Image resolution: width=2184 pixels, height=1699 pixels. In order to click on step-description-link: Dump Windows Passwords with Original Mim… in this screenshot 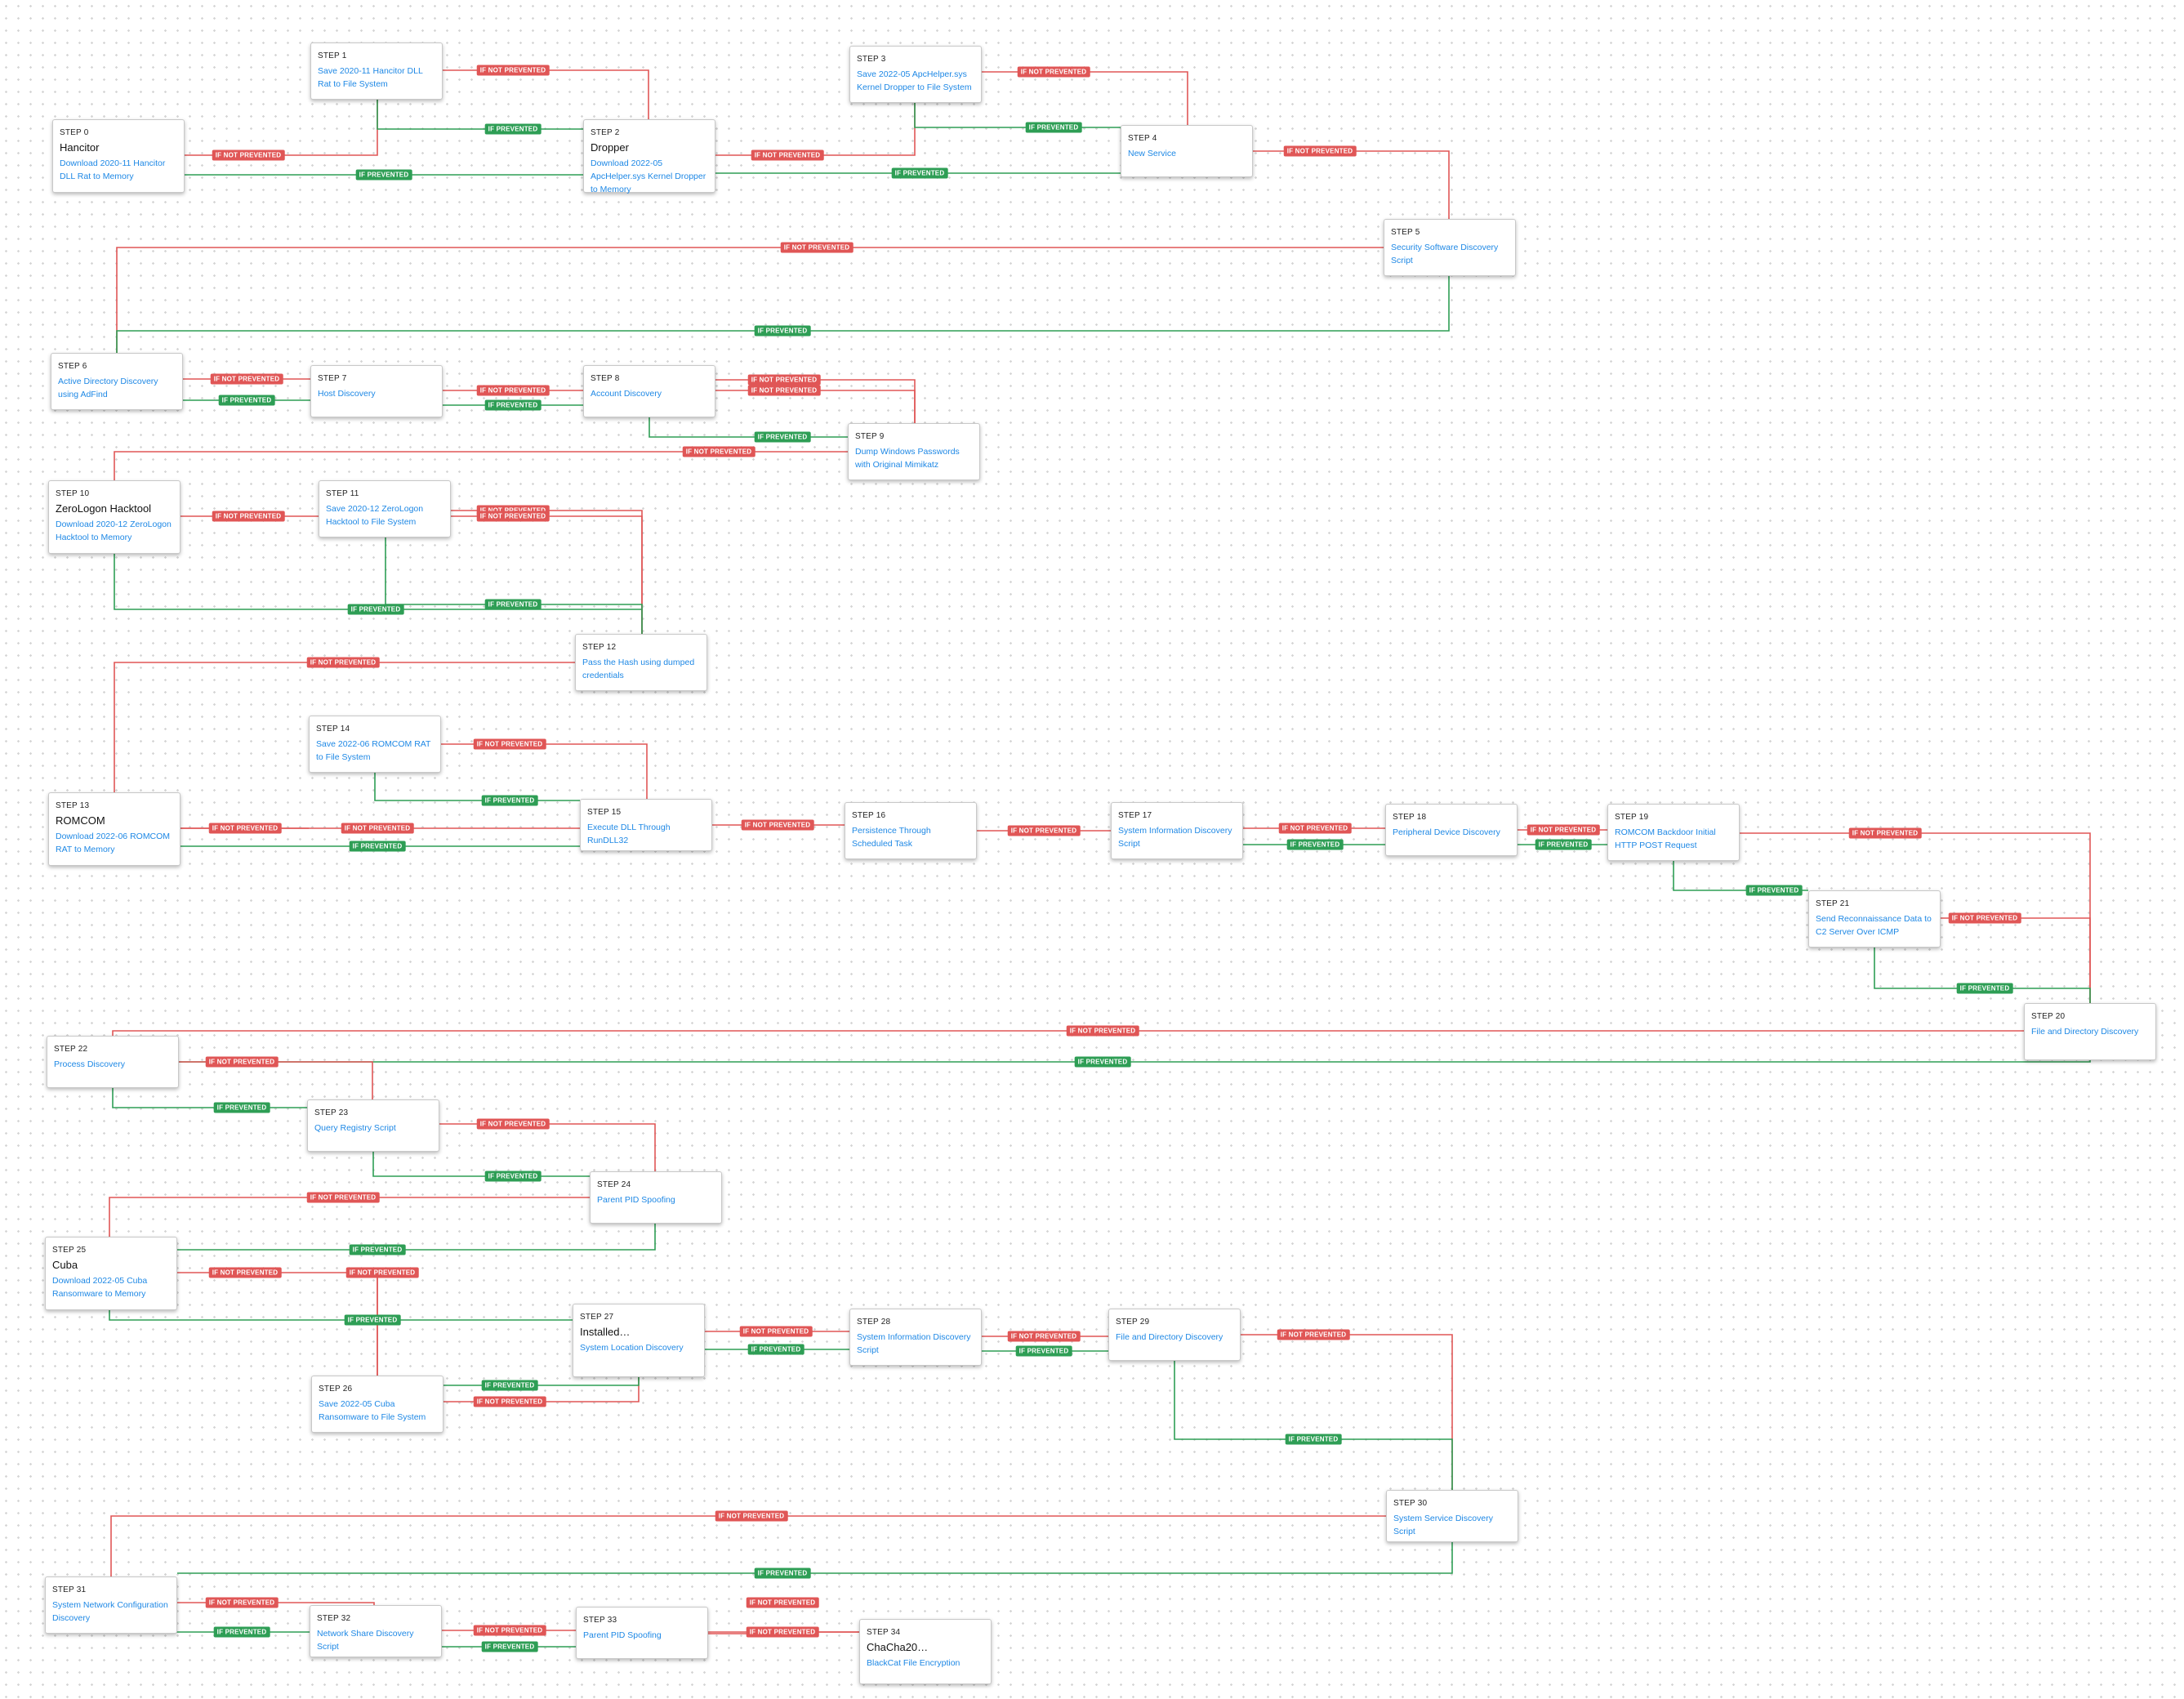, I will do `click(907, 458)`.